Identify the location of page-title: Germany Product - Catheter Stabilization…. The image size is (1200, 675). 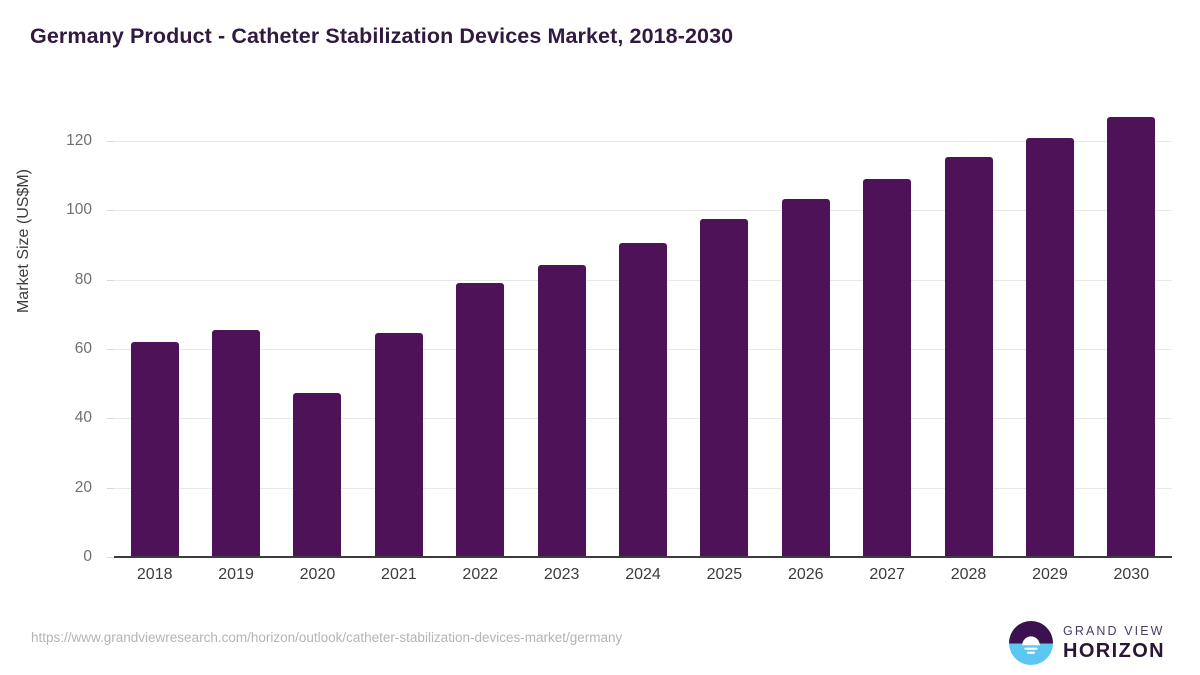
(382, 36).